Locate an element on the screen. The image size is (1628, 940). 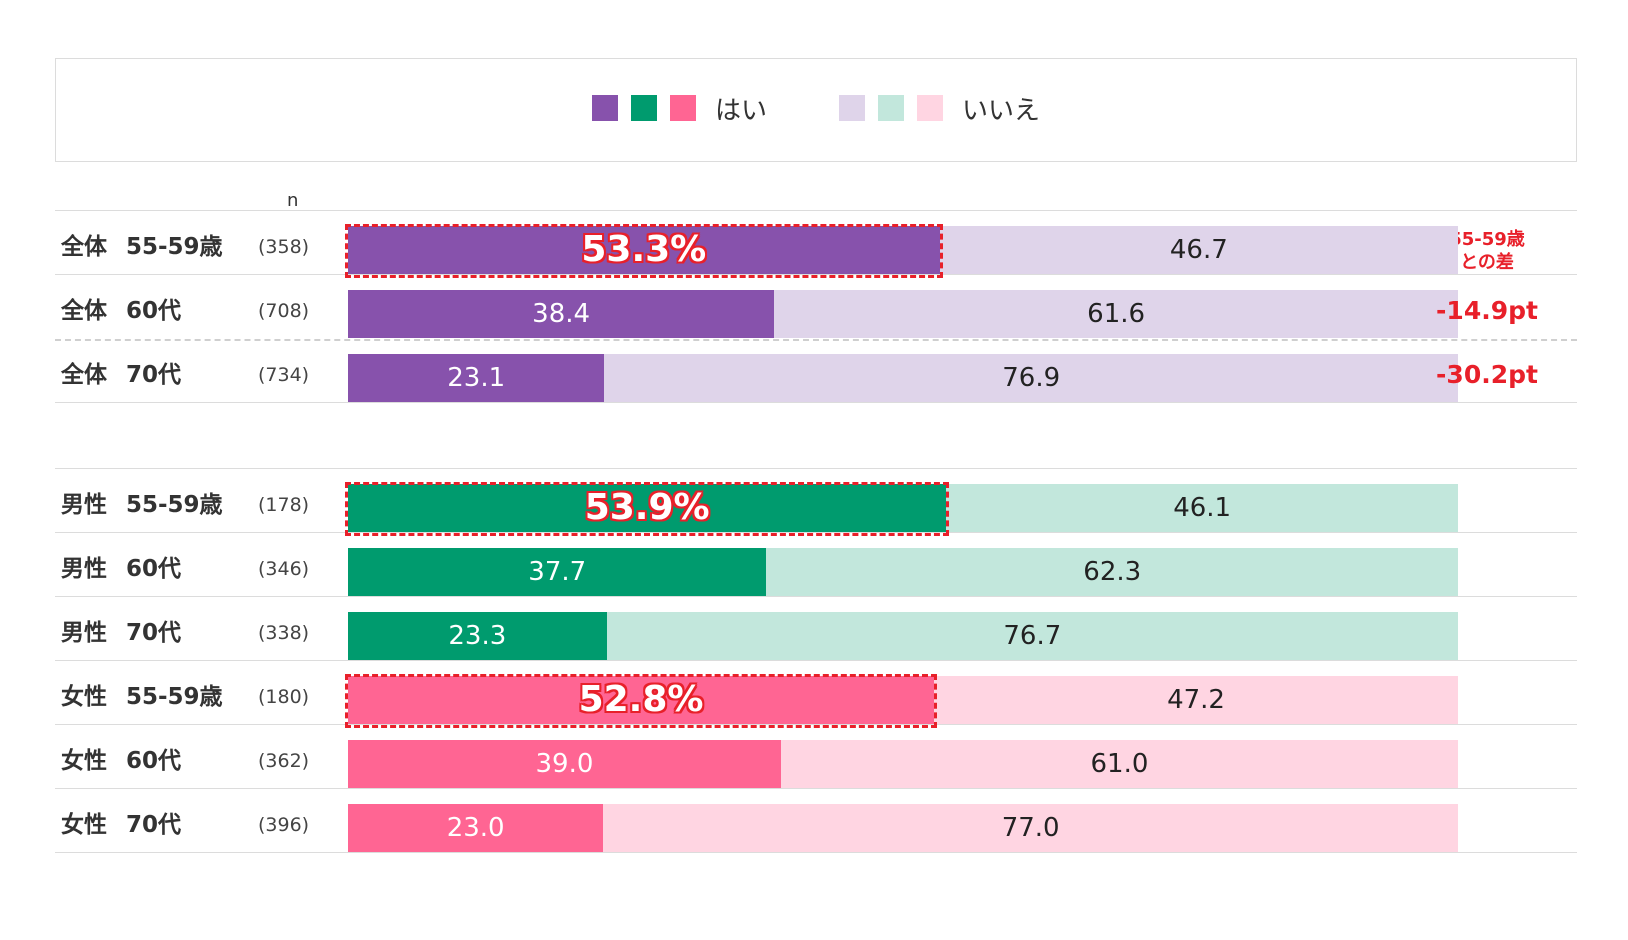
bar-value-no: 62.3 is located at coordinates (1112, 572).